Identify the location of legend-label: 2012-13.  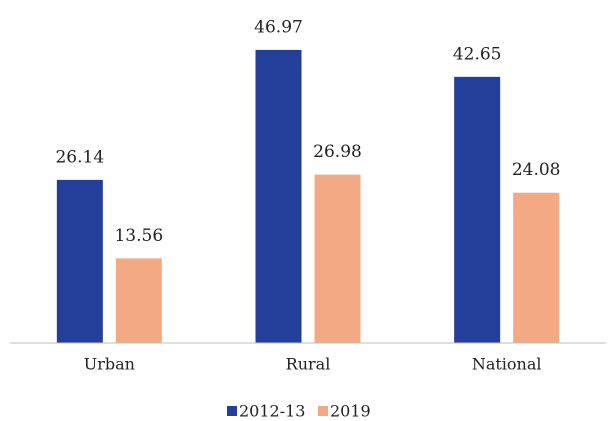
(272, 411).